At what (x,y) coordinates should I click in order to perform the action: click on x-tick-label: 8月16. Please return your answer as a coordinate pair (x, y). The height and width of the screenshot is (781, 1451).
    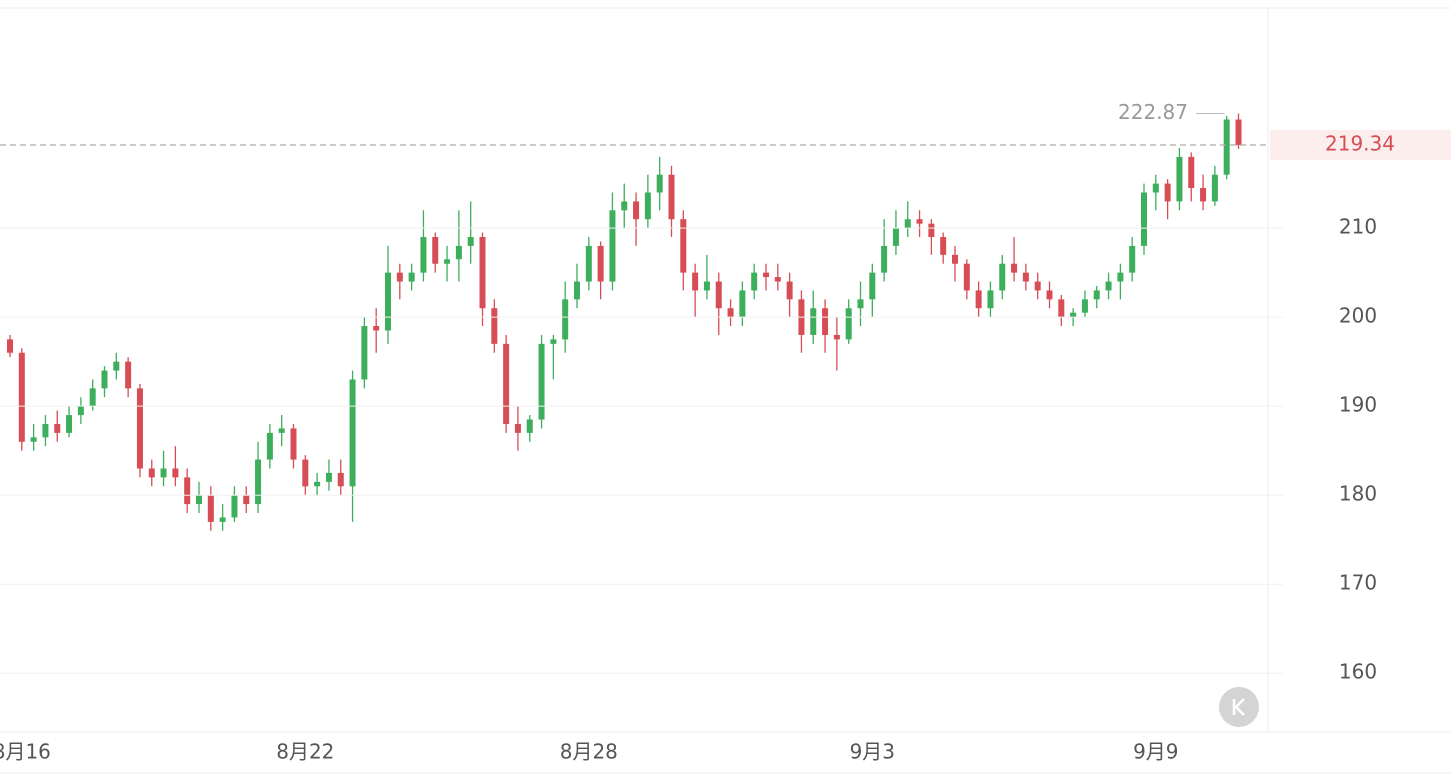
    Looking at the image, I should click on (25, 752).